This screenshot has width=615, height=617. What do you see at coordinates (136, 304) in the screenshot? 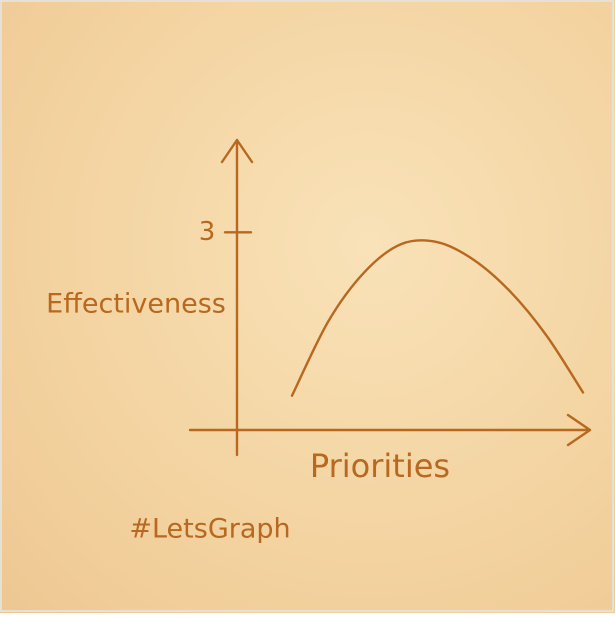
I see `y-axis-label: Effectiveness` at bounding box center [136, 304].